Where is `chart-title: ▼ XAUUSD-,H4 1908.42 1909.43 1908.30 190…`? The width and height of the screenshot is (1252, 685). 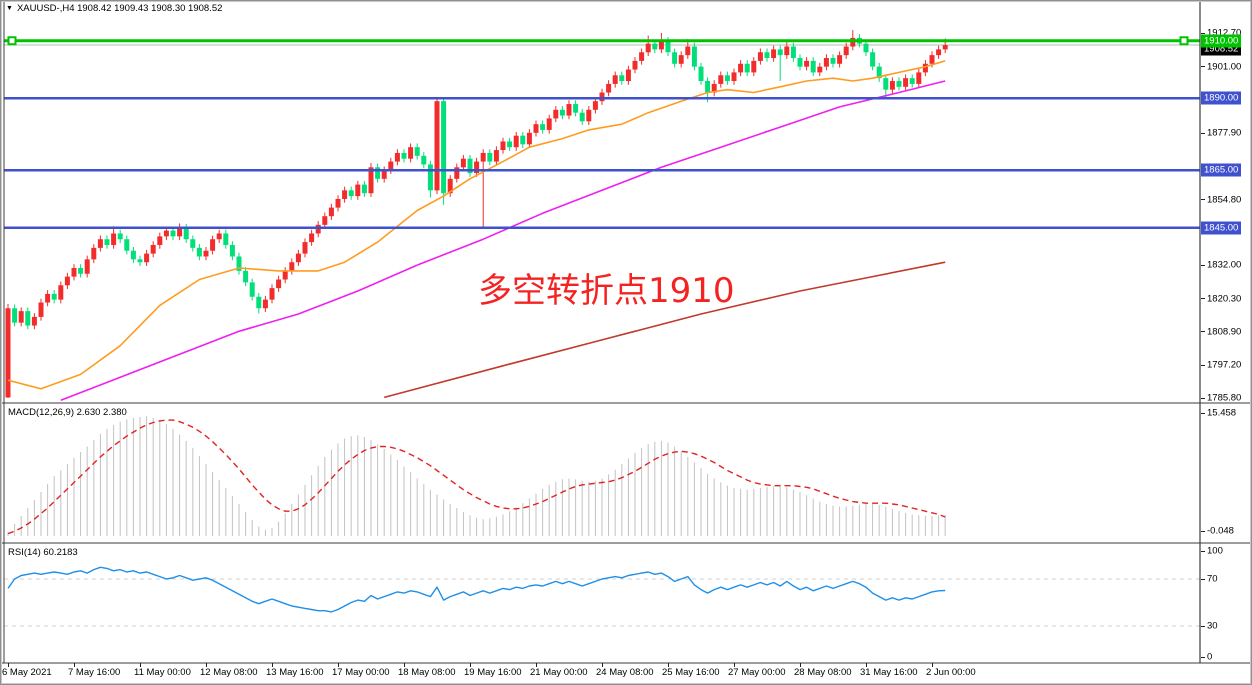 chart-title: ▼ XAUUSD-,H4 1908.42 1909.43 1908.30 190… is located at coordinates (114, 8).